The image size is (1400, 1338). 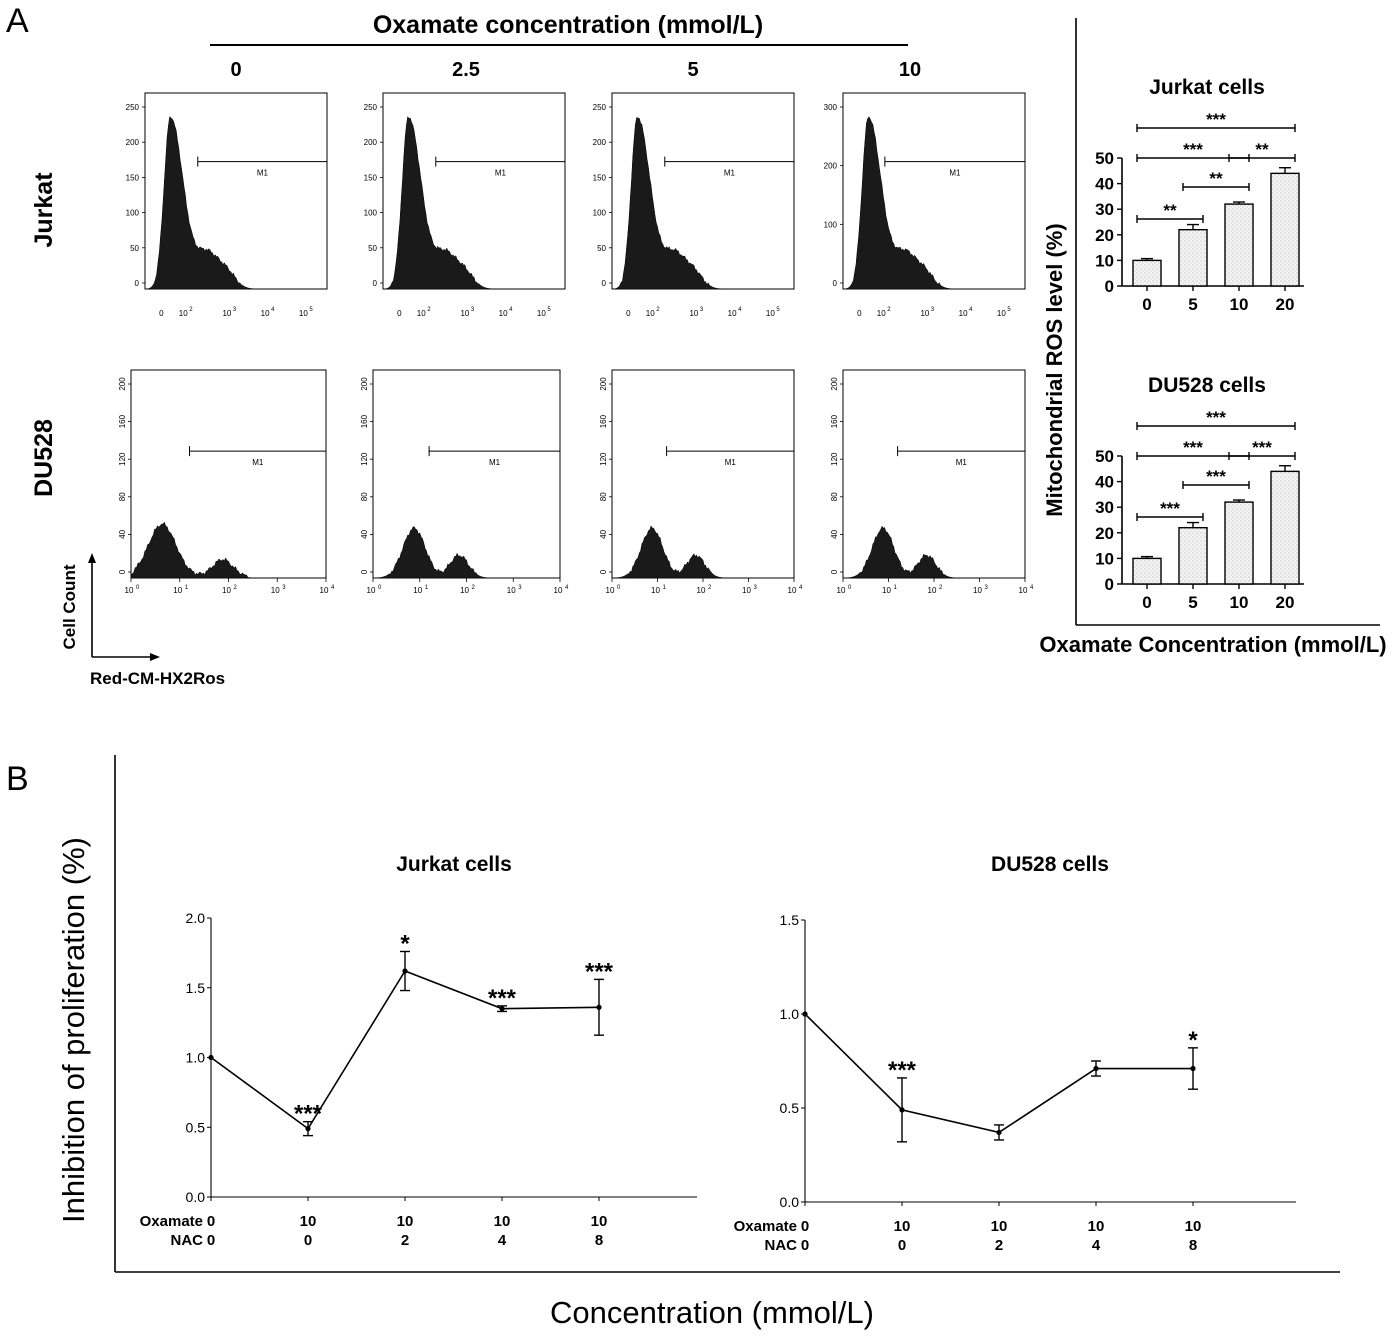 I want to click on line-y-tick-label: 0.0, so click(x=196, y=1197).